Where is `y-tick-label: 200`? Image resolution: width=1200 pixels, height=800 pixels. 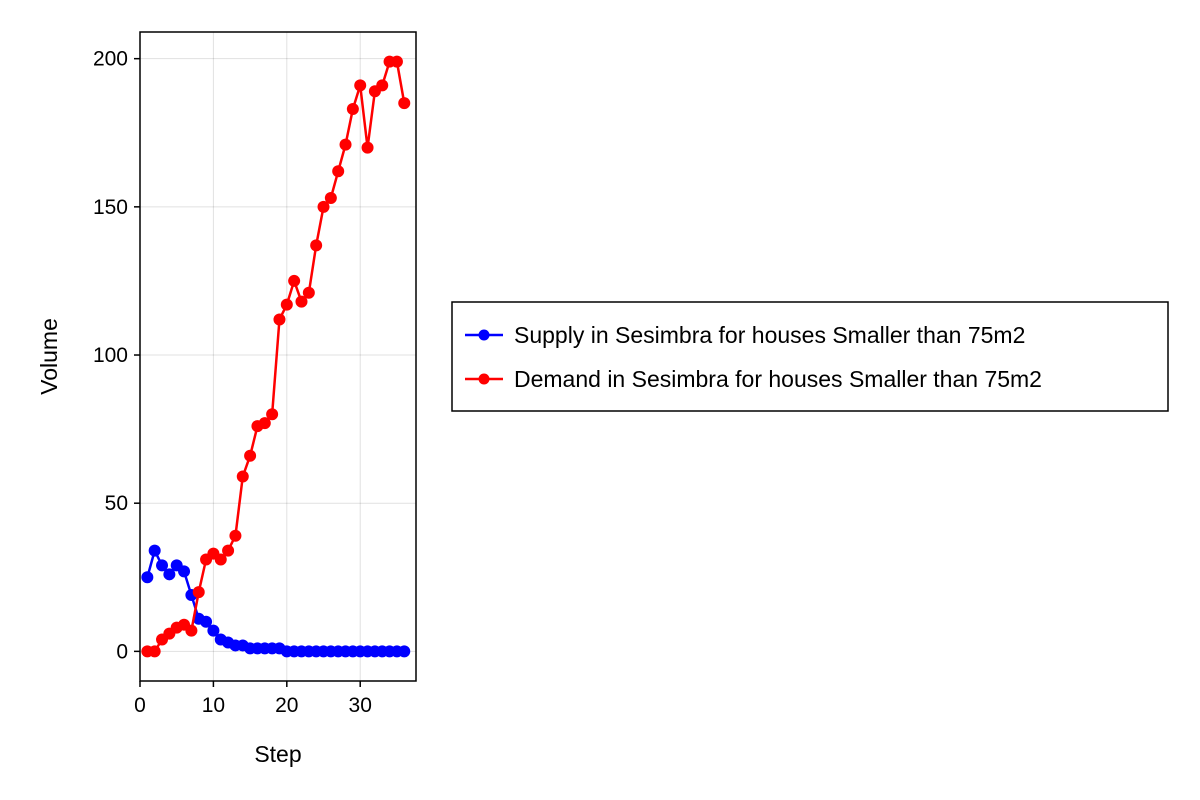
y-tick-label: 200 is located at coordinates (110, 59).